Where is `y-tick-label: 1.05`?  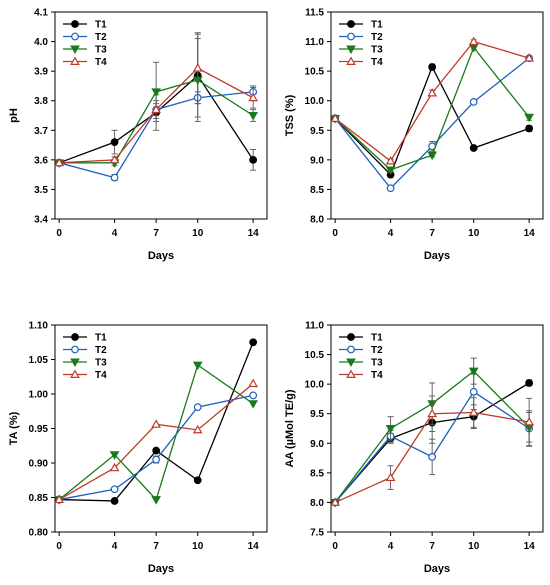 y-tick-label: 1.05 is located at coordinates (39, 360).